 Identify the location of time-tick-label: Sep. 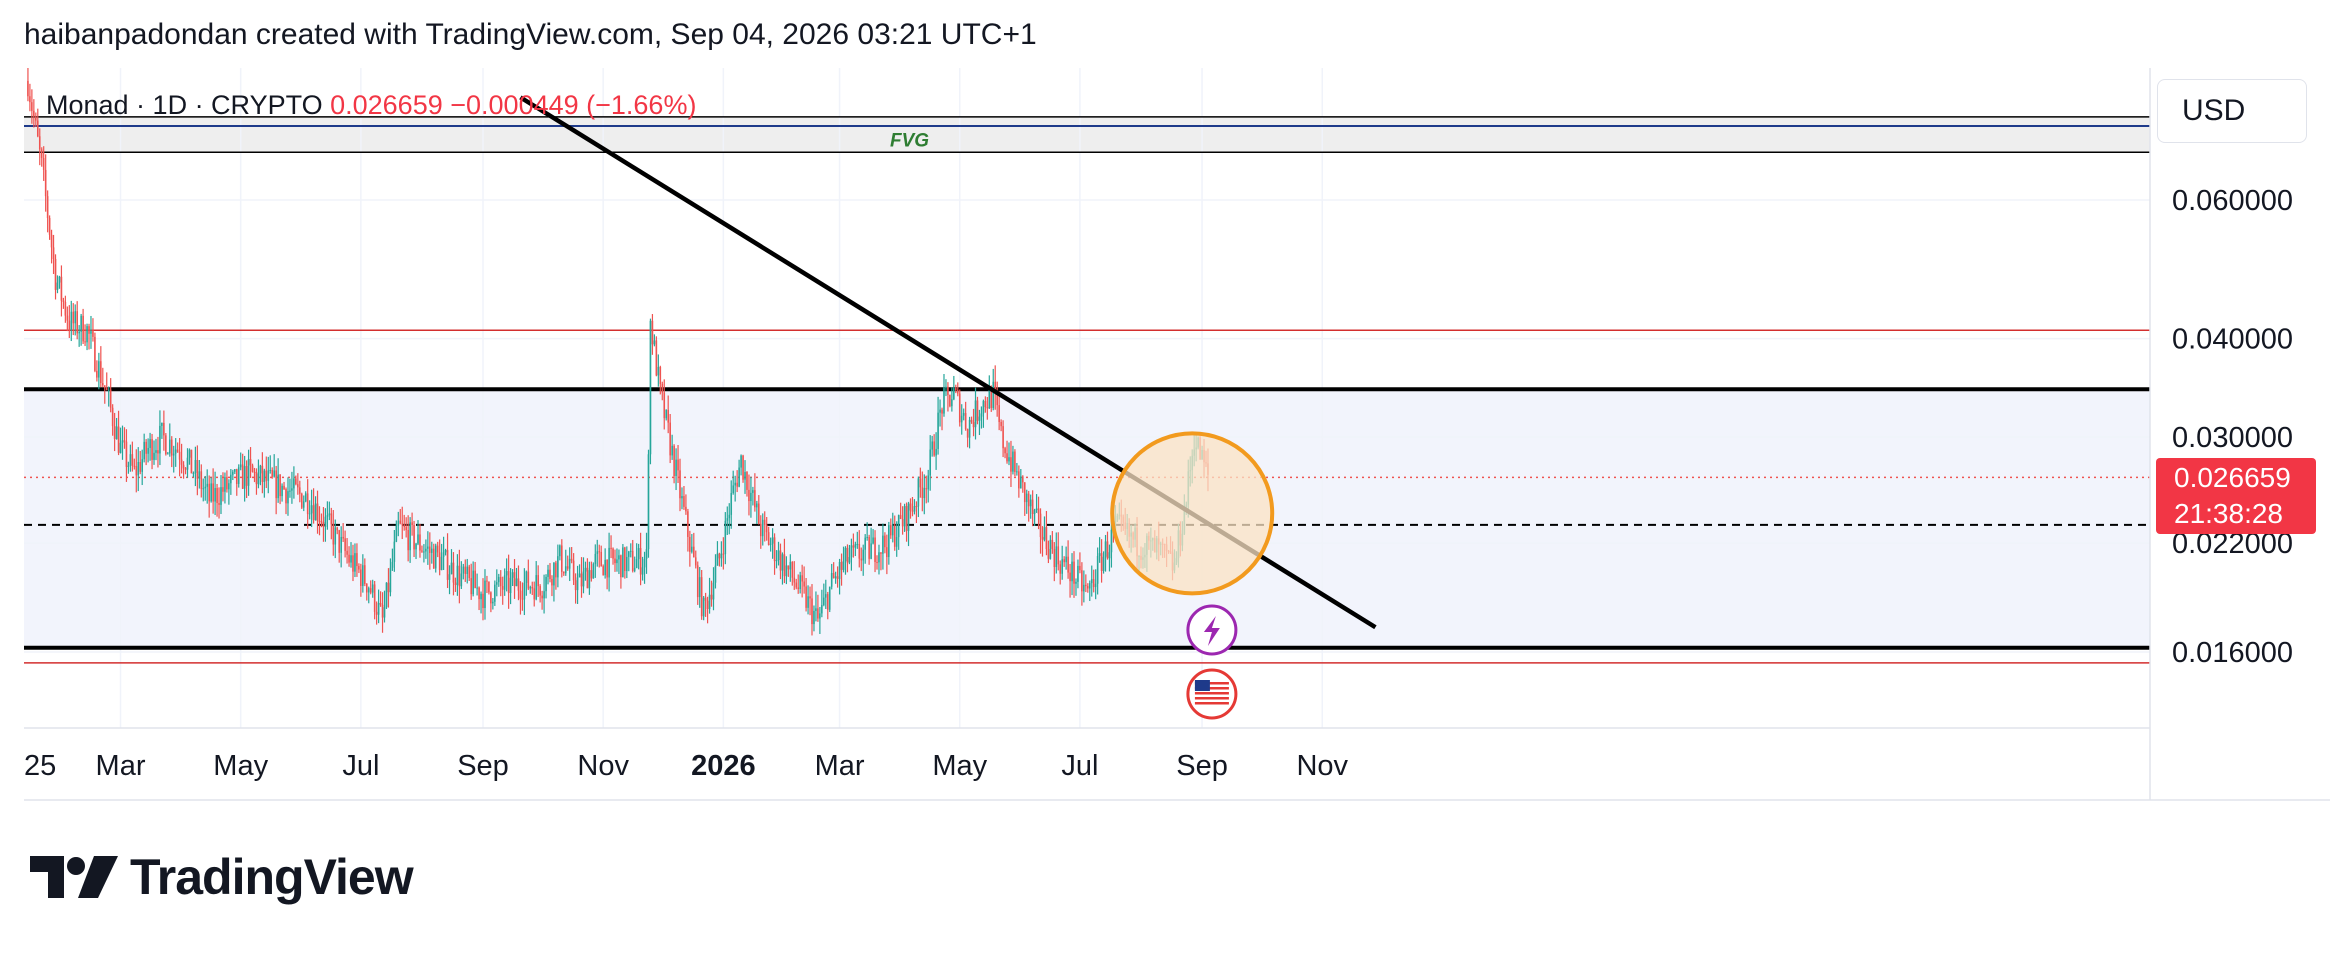
(483, 766).